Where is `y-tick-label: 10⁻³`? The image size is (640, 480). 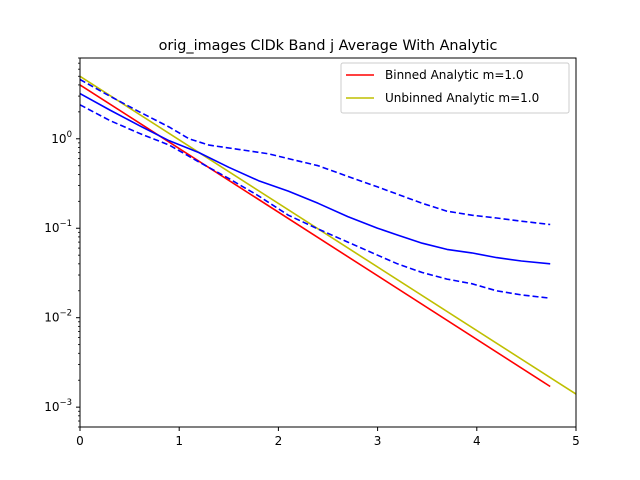 y-tick-label: 10⁻³ is located at coordinates (58, 406).